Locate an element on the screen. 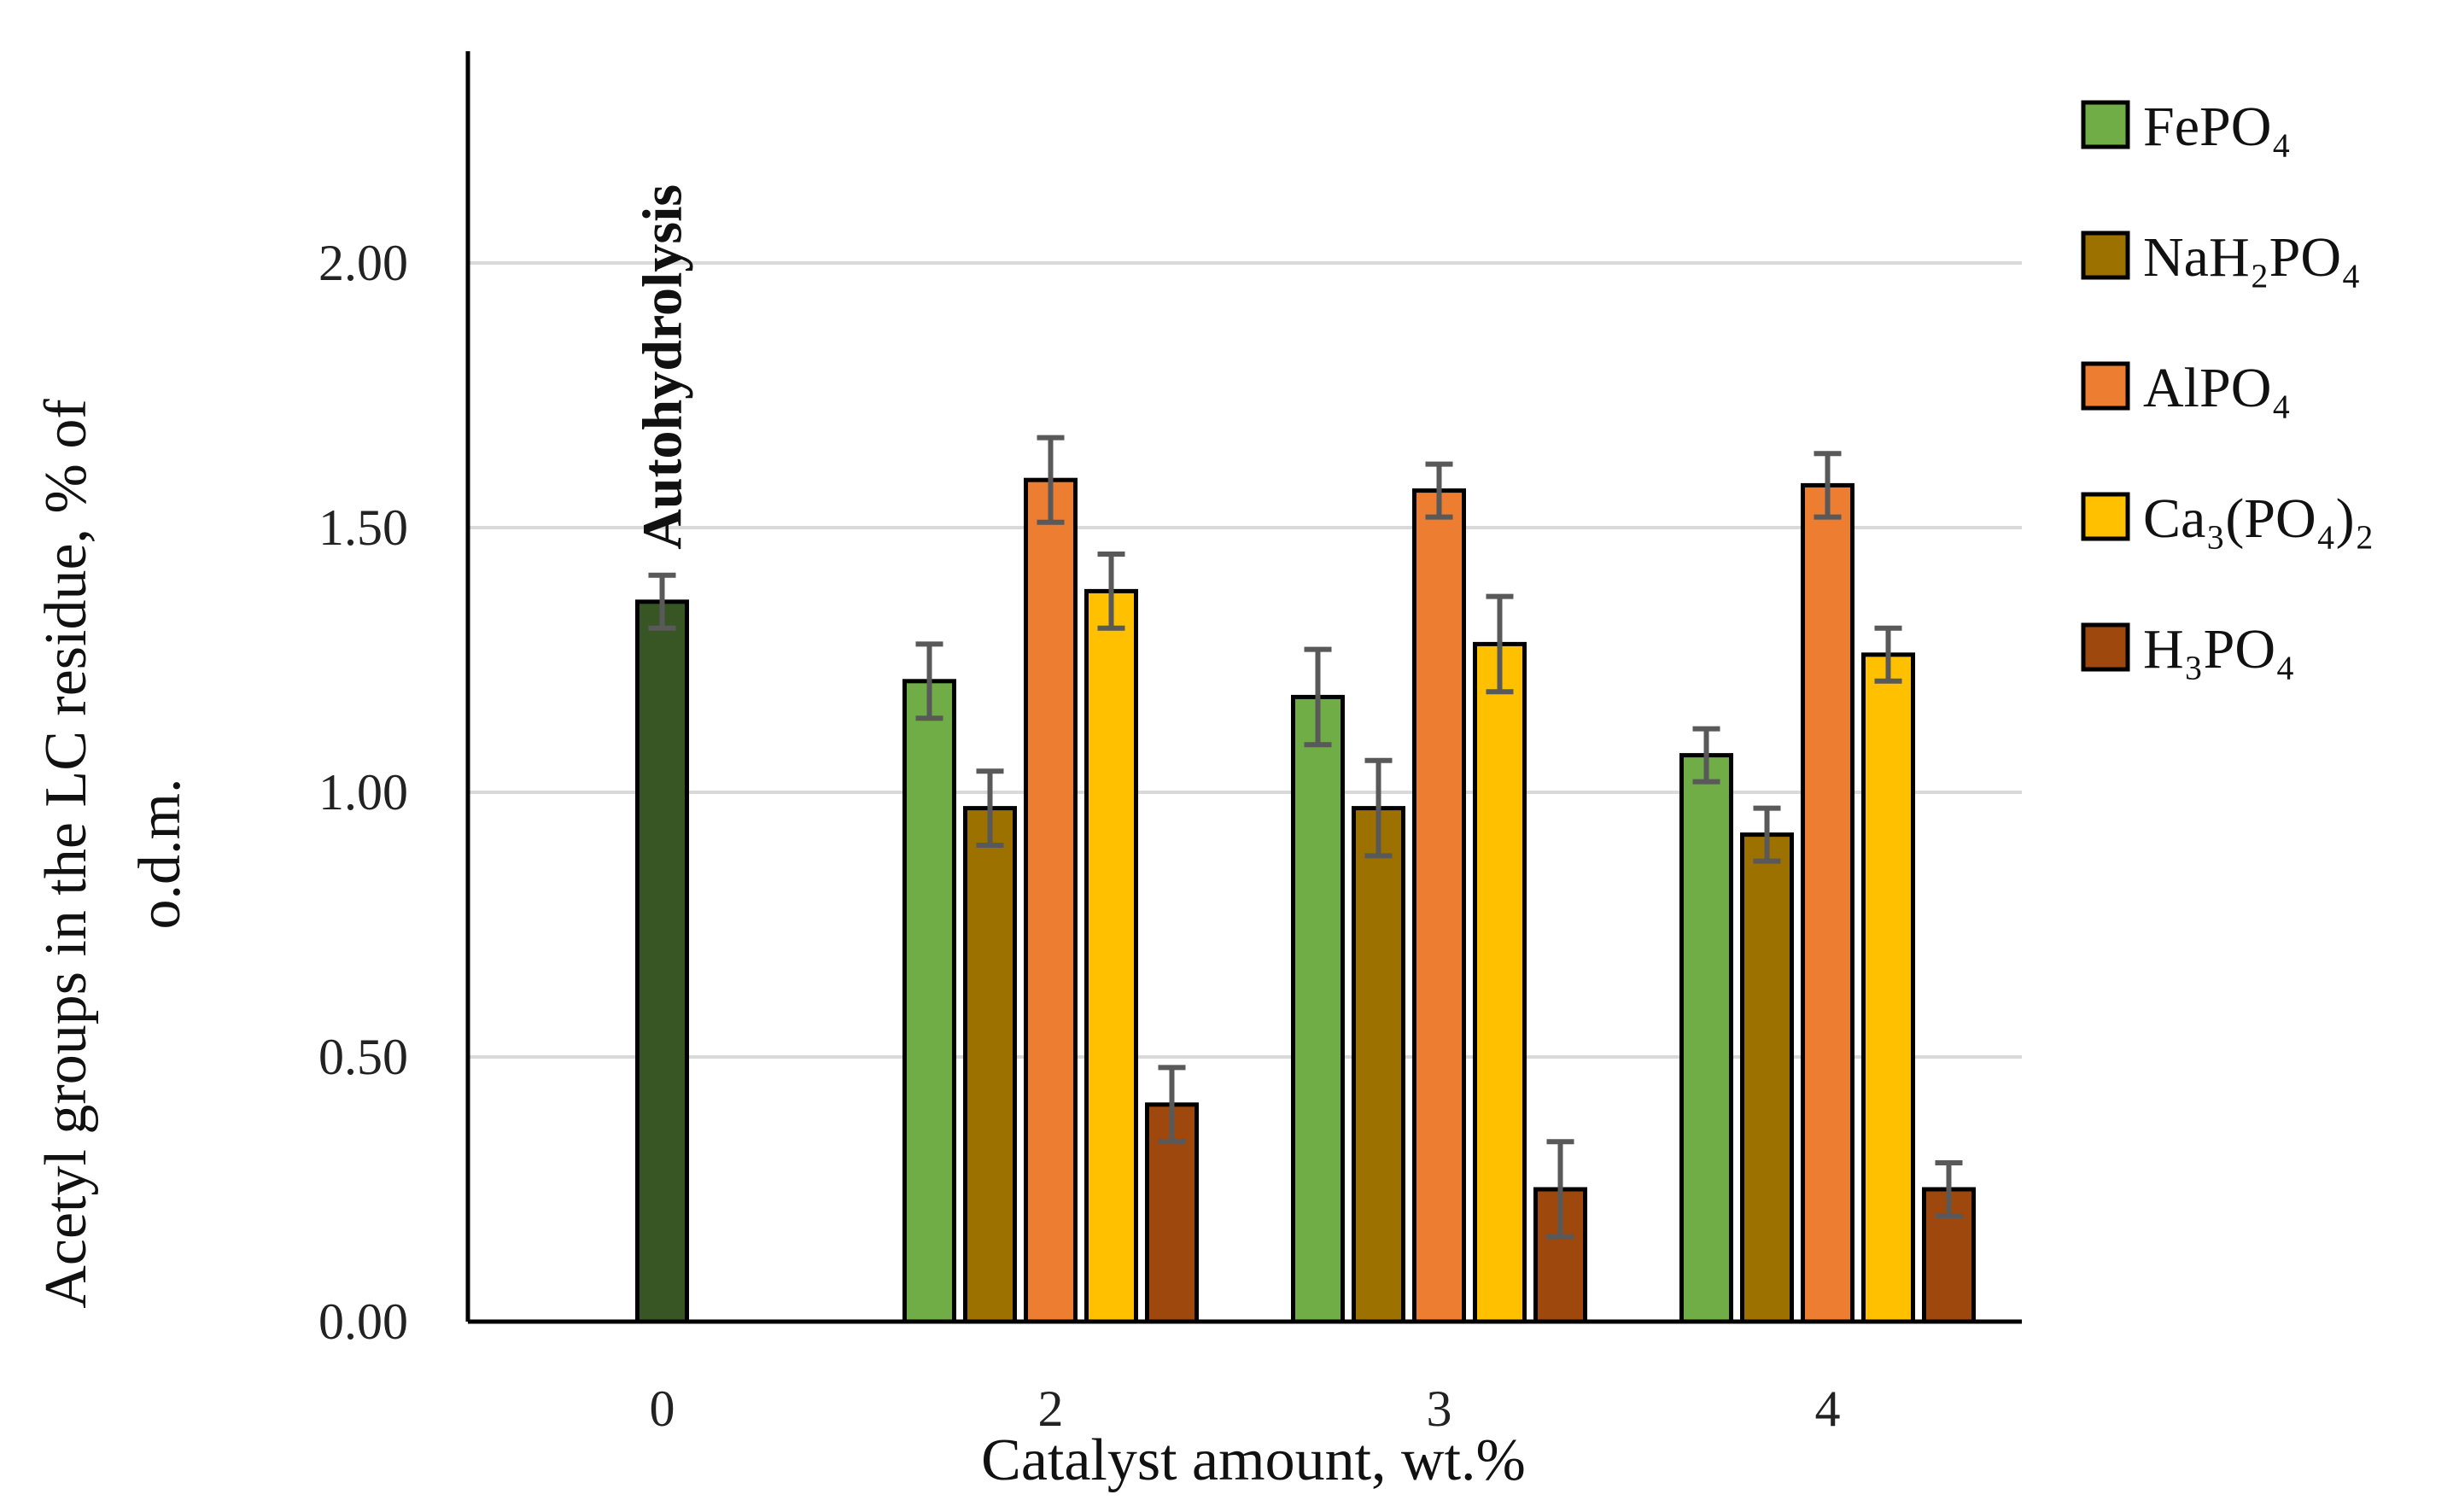  legend: FePO₄ NaH₂PO₄ AlPO₄ Ca₃(PO₄)₂ H₃PO₄ is located at coordinates (2227, 388).